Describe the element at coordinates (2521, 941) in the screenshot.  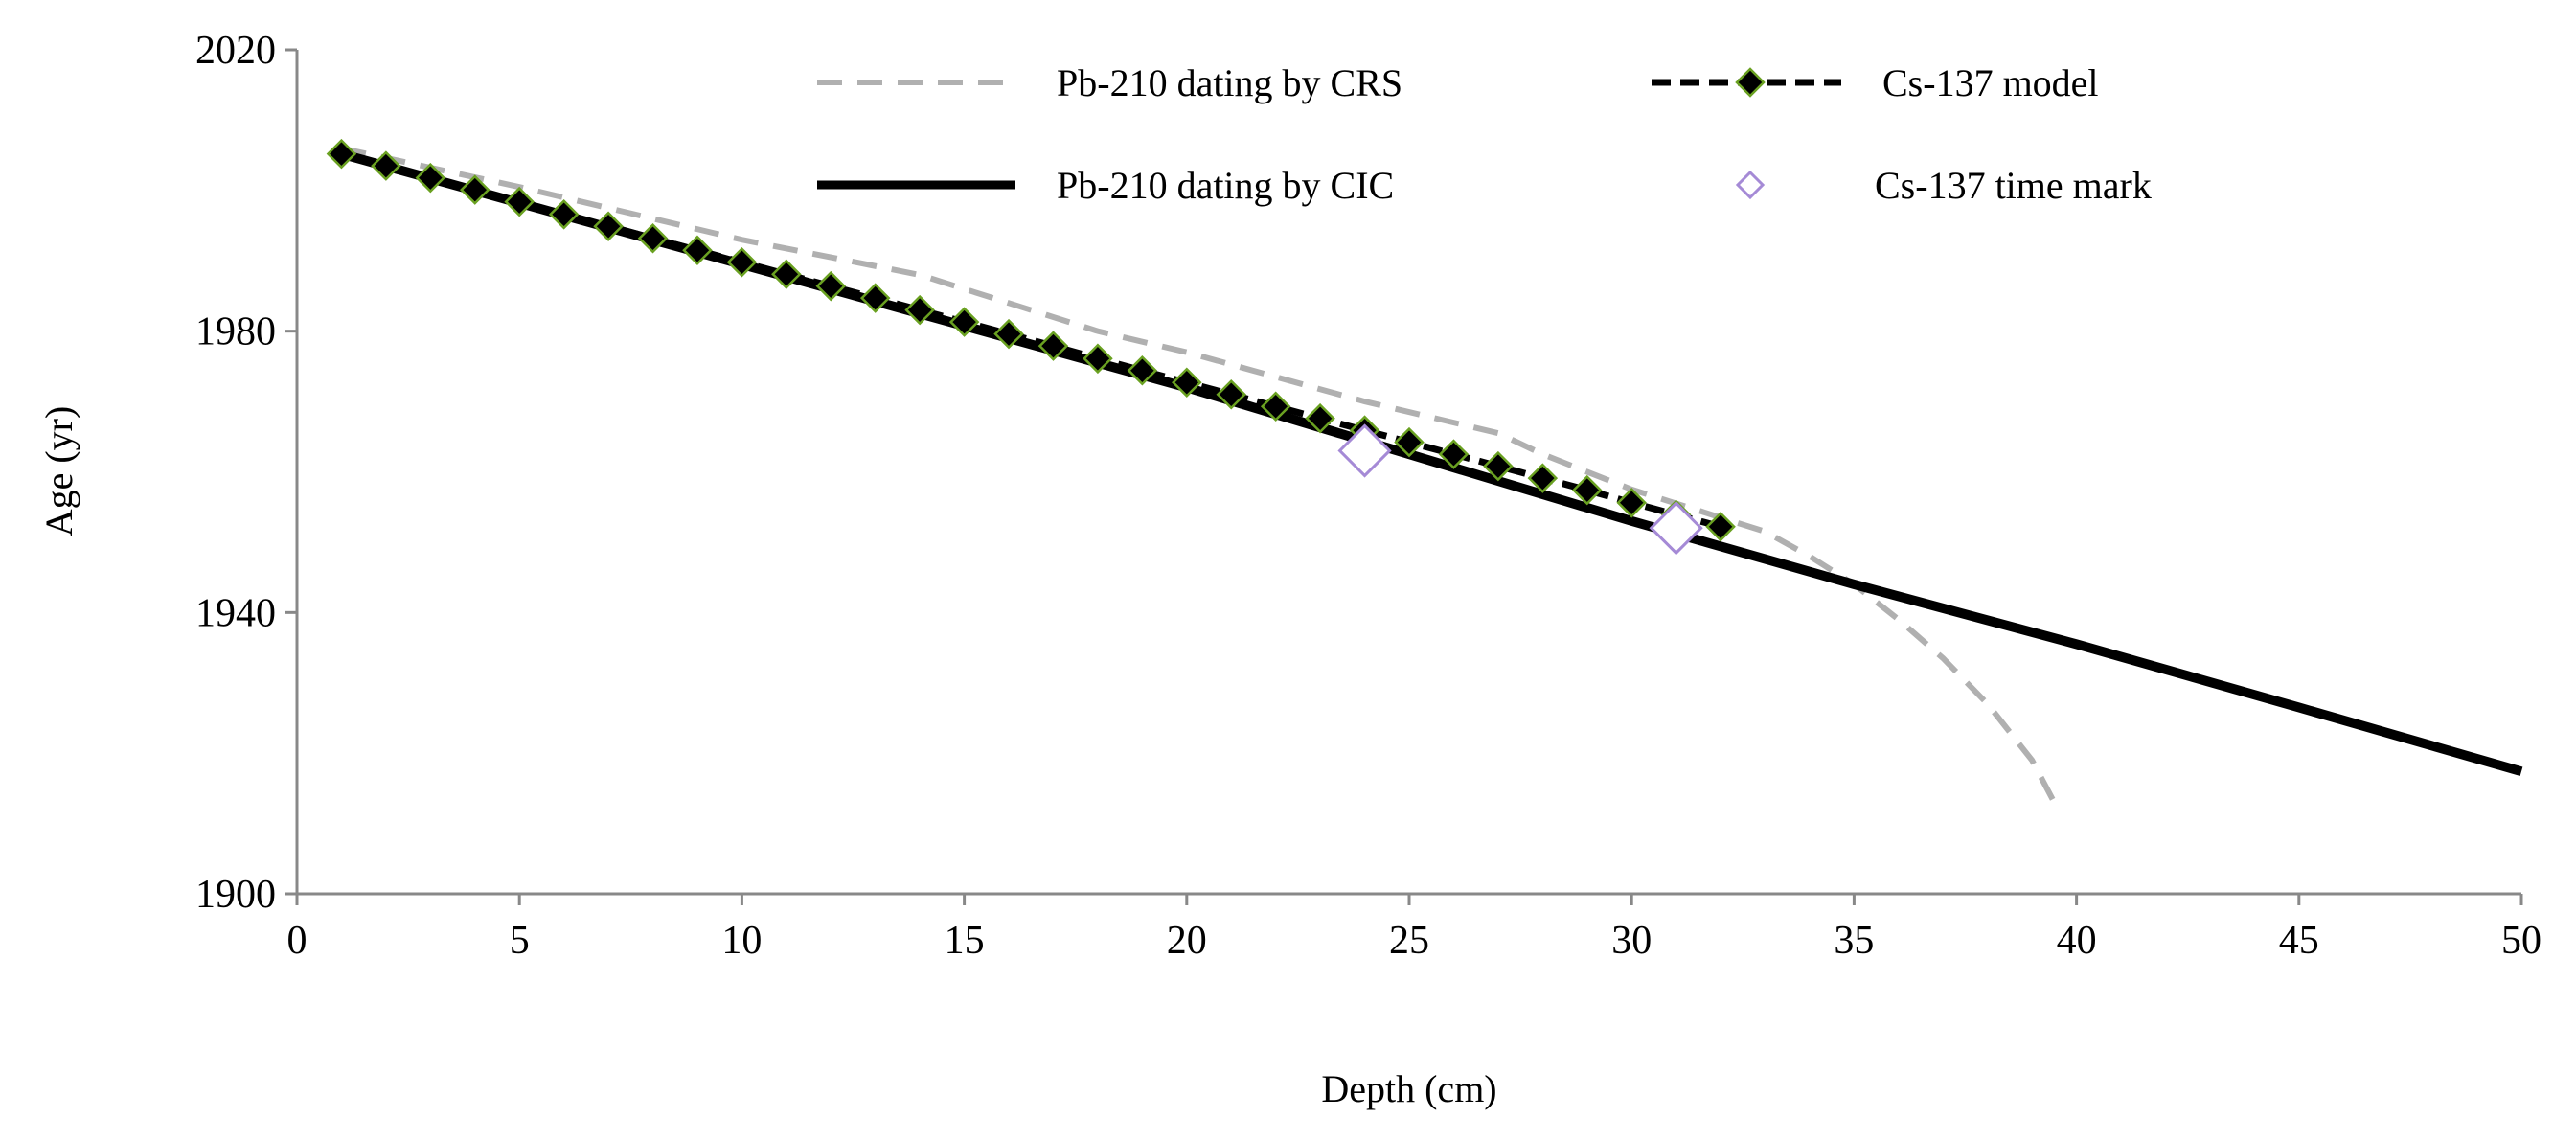
I see `x-tick-label: 50` at that location.